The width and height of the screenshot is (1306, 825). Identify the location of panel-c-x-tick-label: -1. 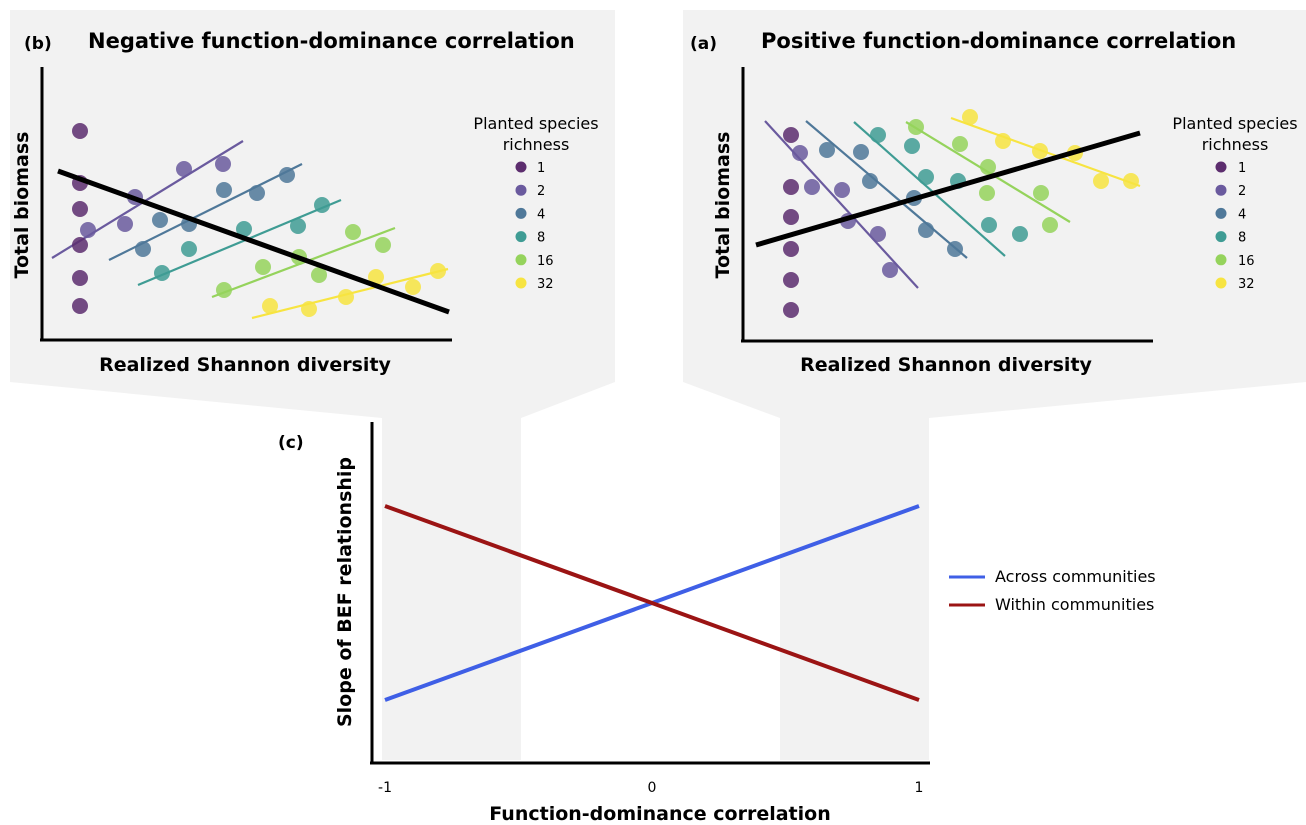
(385, 788).